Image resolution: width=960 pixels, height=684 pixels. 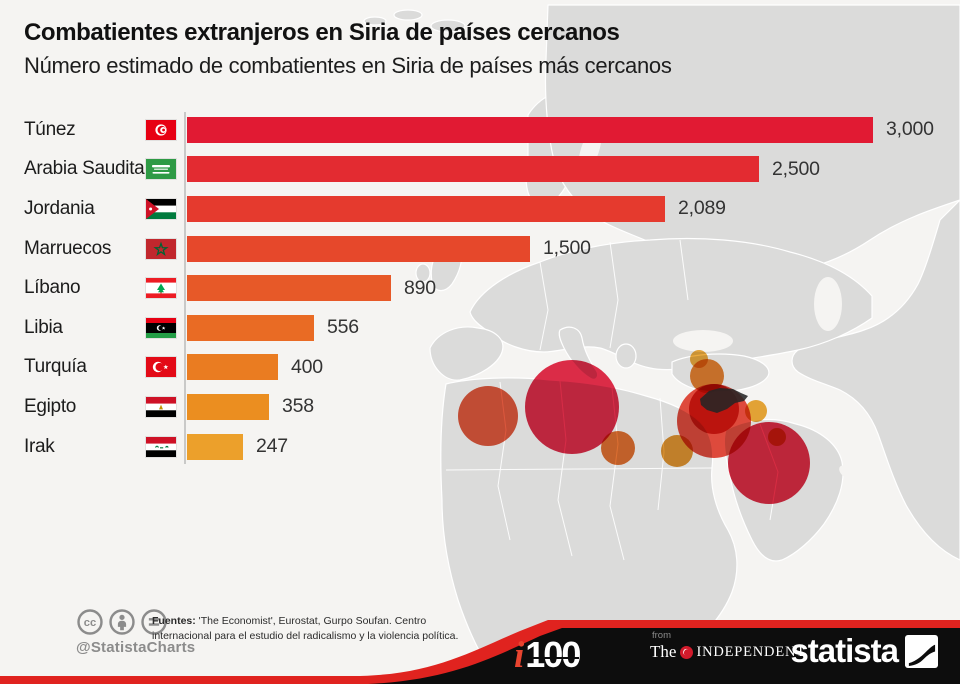 What do you see at coordinates (519, 655) in the screenshot?
I see `i100-logo-i: i` at bounding box center [519, 655].